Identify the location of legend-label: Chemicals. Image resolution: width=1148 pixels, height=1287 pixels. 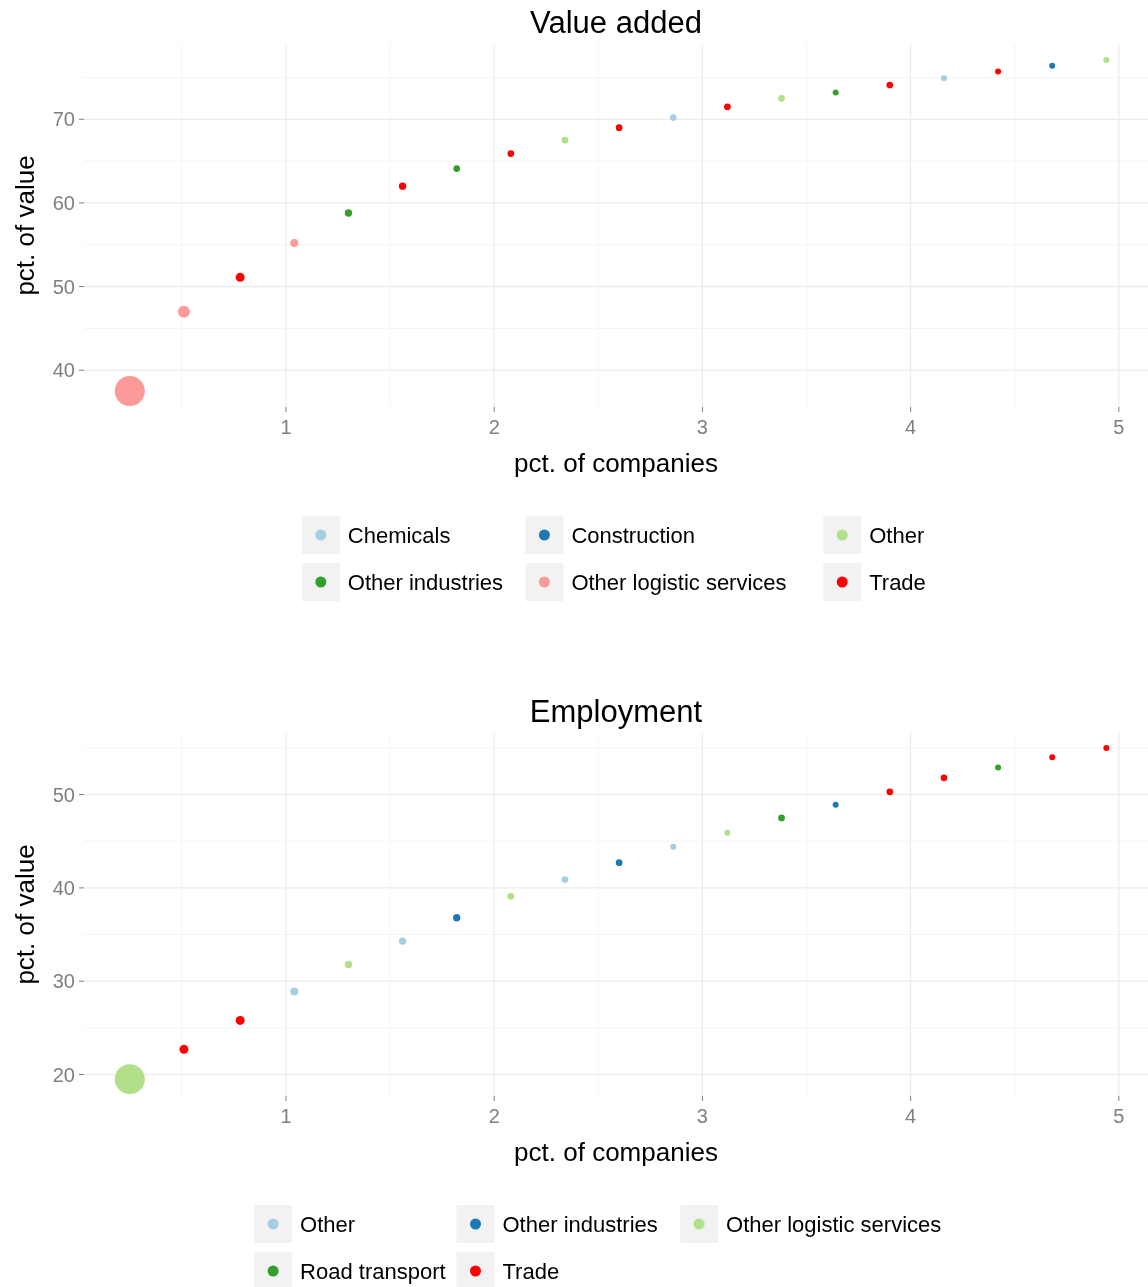
(399, 535).